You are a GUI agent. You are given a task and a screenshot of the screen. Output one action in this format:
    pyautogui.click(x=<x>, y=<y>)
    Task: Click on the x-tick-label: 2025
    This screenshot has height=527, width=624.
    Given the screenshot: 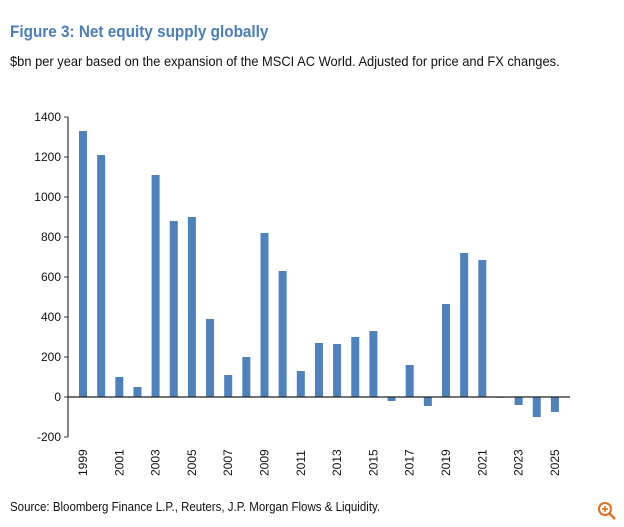 What is the action you would take?
    pyautogui.click(x=555, y=462)
    